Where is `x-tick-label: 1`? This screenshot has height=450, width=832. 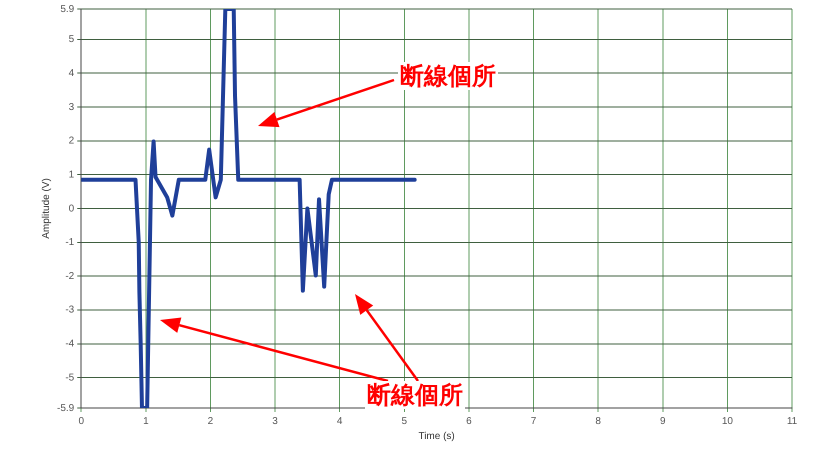
x-tick-label: 1 is located at coordinates (146, 421).